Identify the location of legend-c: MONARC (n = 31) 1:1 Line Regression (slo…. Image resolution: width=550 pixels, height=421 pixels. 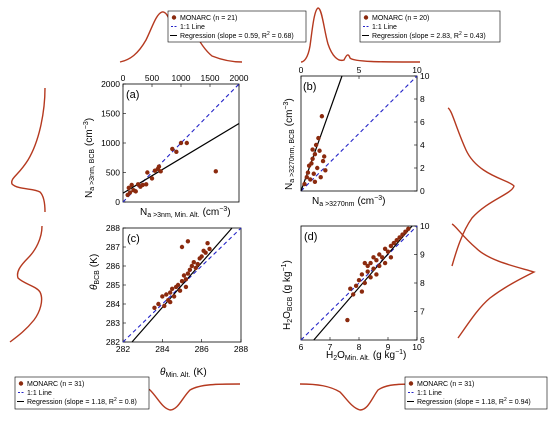
(82, 393).